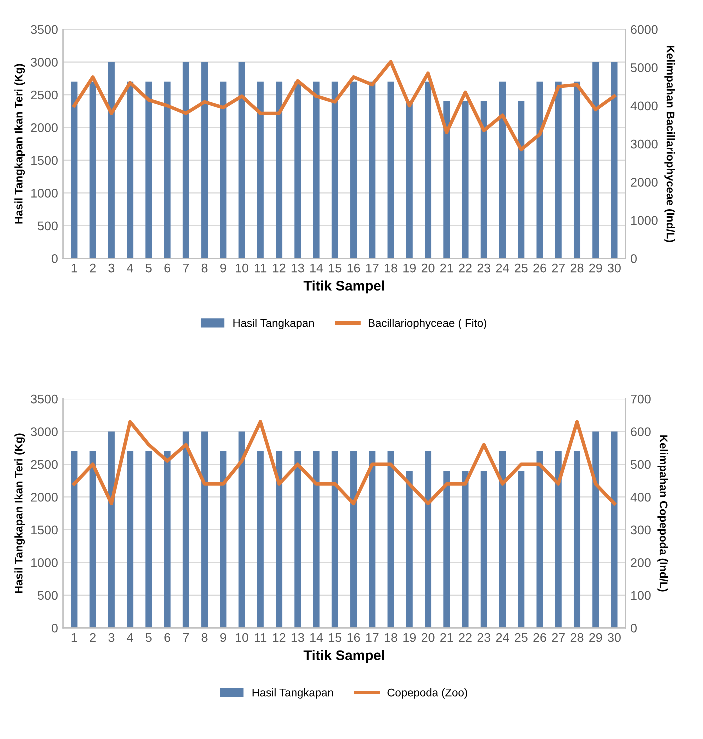 The image size is (703, 739). Describe the element at coordinates (45, 530) in the screenshot. I see `y-tick-label: 1500` at that location.